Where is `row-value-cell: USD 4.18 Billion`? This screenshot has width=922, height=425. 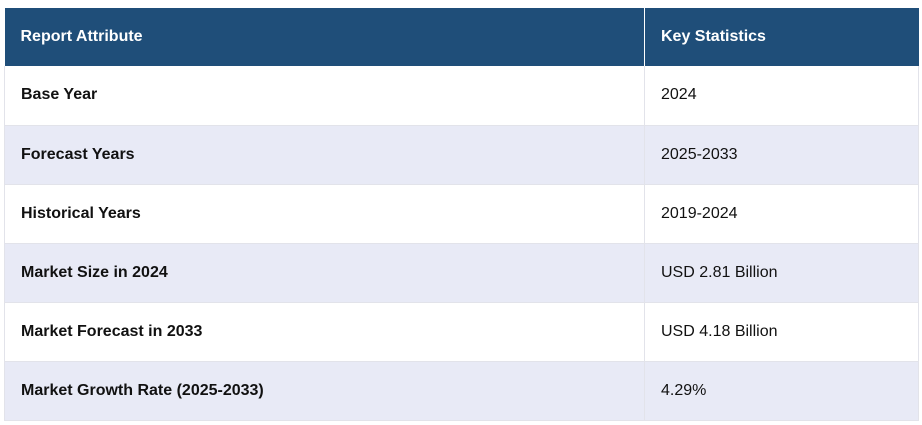
row-value-cell: USD 4.18 Billion is located at coordinates (781, 332).